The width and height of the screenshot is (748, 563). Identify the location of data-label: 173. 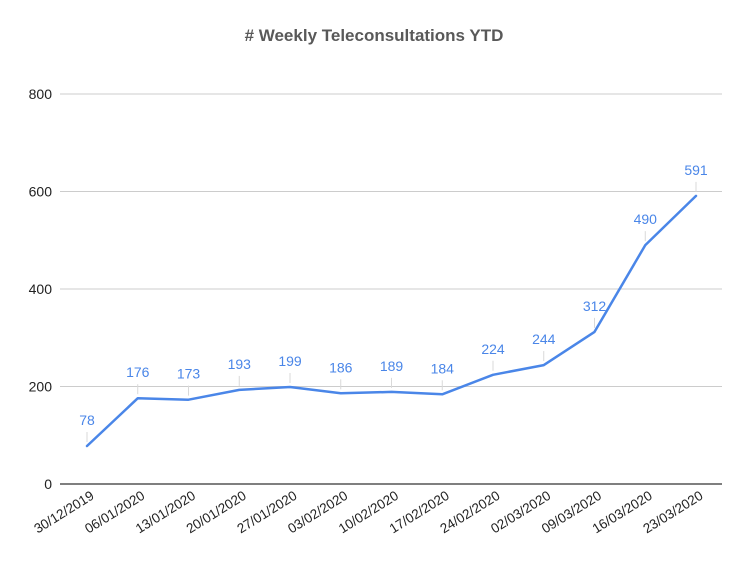
(189, 374).